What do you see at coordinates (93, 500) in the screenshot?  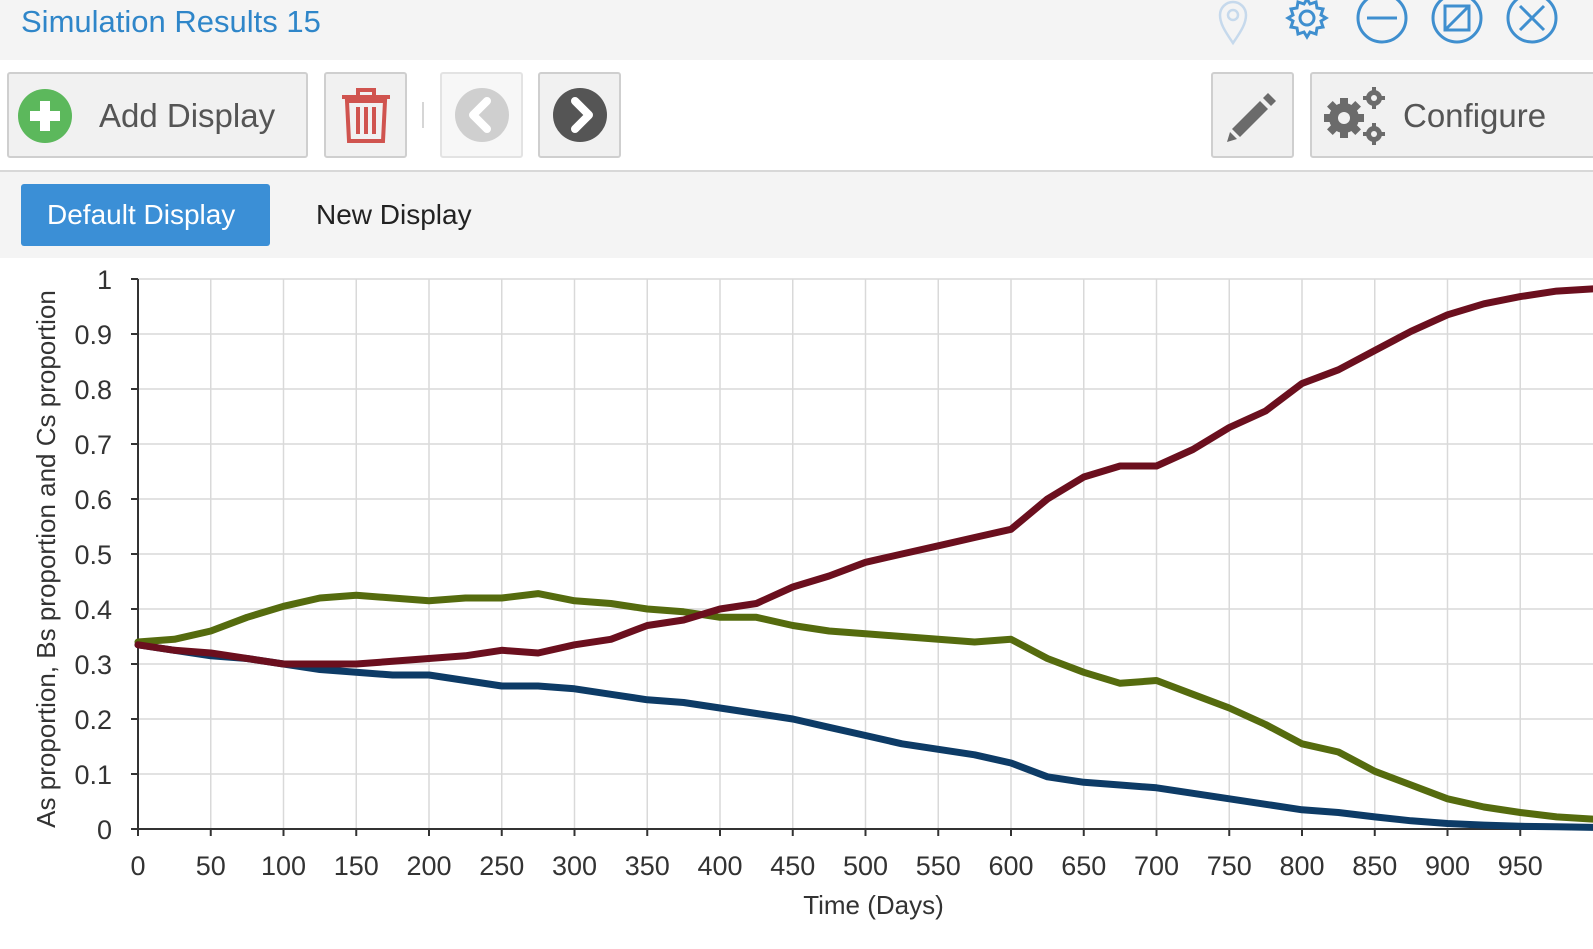 I see `y-tick-label: 0.6` at bounding box center [93, 500].